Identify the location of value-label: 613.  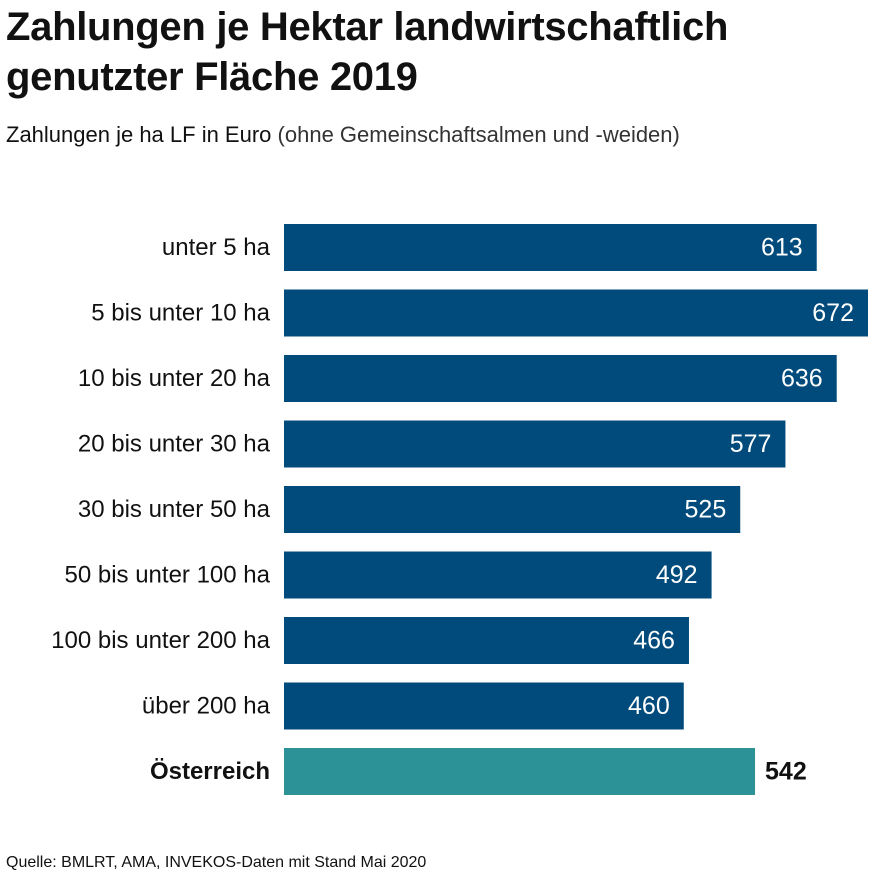
(782, 248).